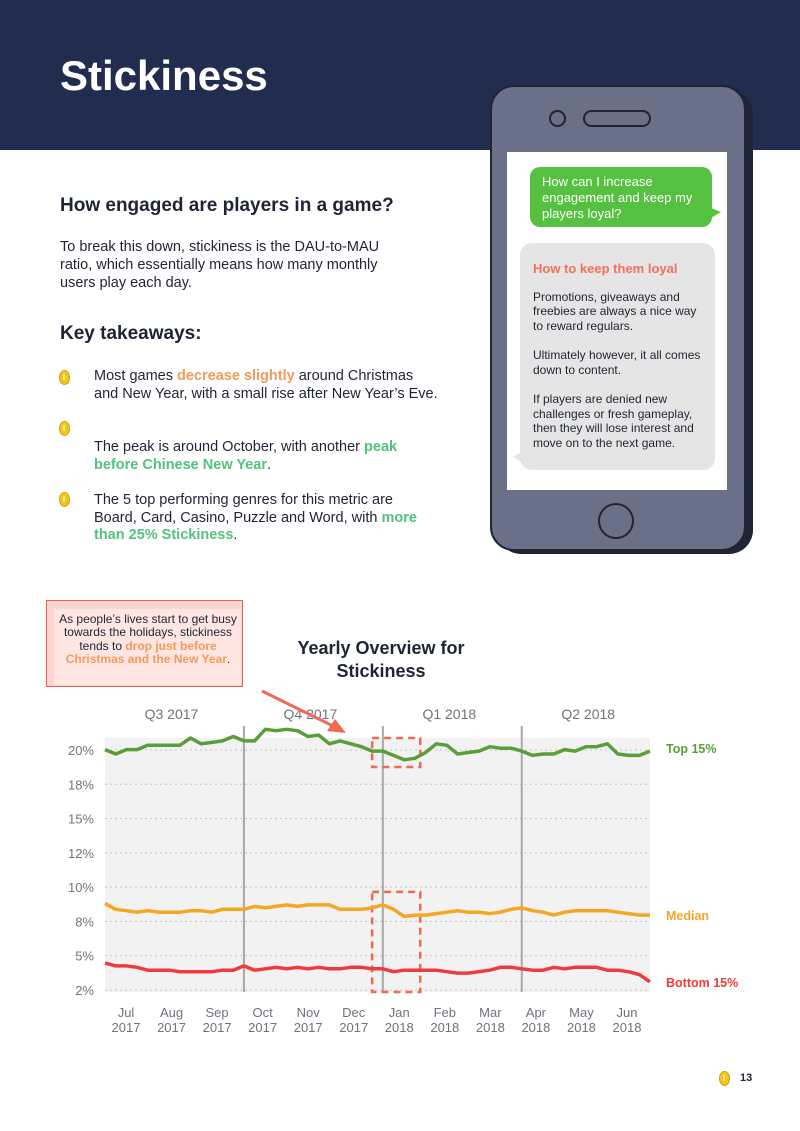  I want to click on series-label: Median, so click(687, 916).